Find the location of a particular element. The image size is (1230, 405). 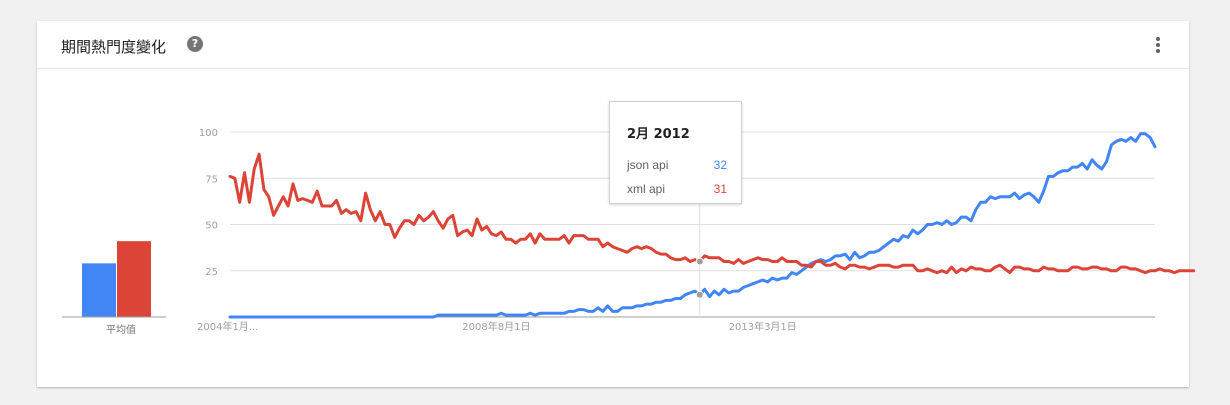

tooltip-series-name: xml api is located at coordinates (646, 189).